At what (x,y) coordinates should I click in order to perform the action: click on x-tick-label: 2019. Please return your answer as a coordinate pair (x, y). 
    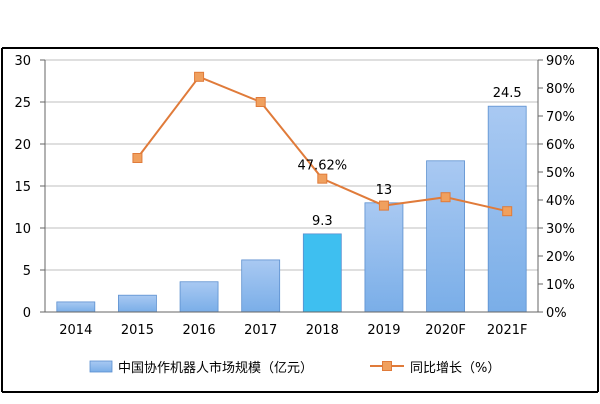
    Looking at the image, I should click on (383, 330).